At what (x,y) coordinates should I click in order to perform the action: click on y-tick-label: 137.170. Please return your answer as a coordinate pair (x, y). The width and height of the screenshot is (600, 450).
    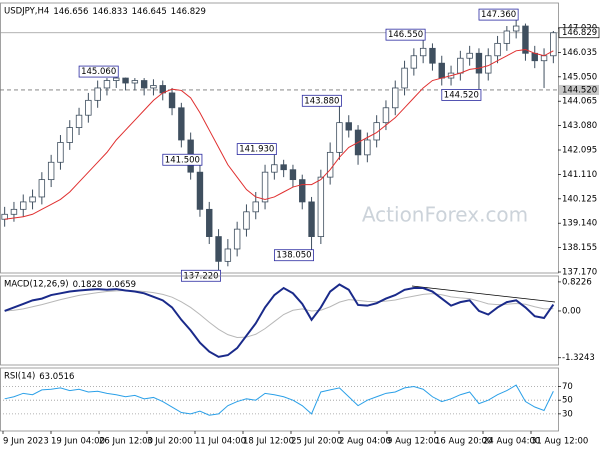
    Looking at the image, I should click on (579, 273).